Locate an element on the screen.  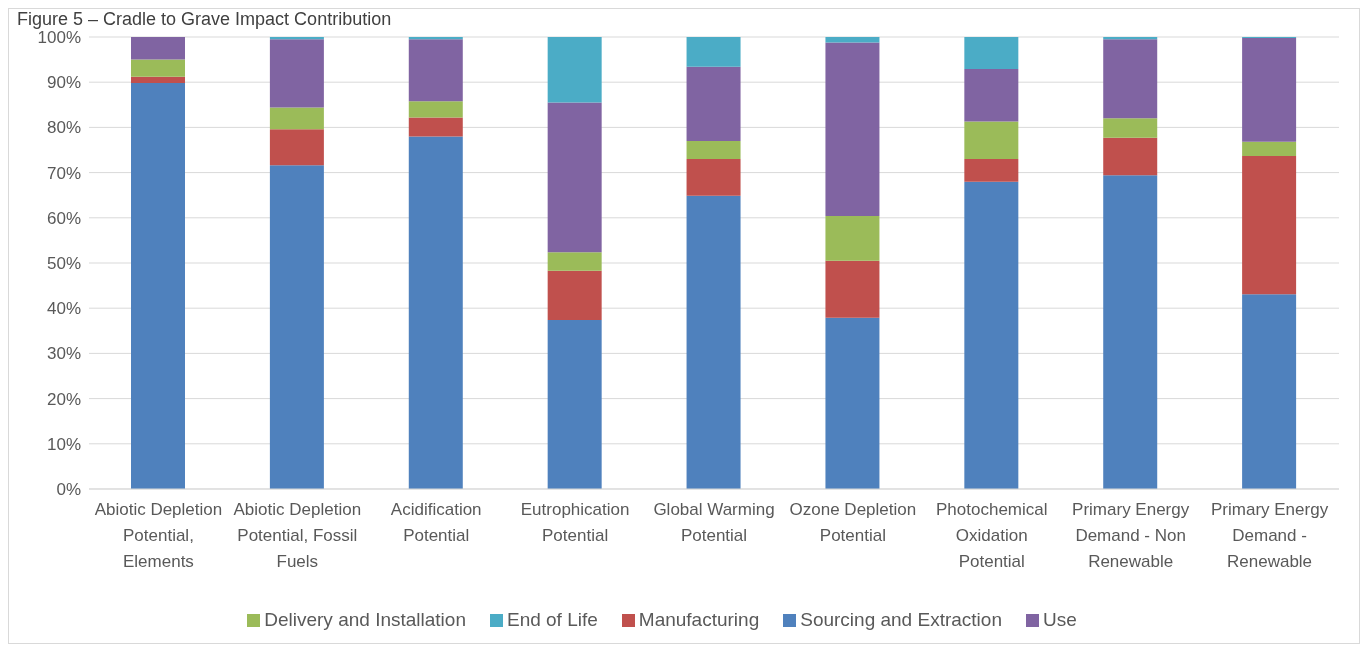
x-tick-label: Global Warming Potential is located at coordinates (714, 523).